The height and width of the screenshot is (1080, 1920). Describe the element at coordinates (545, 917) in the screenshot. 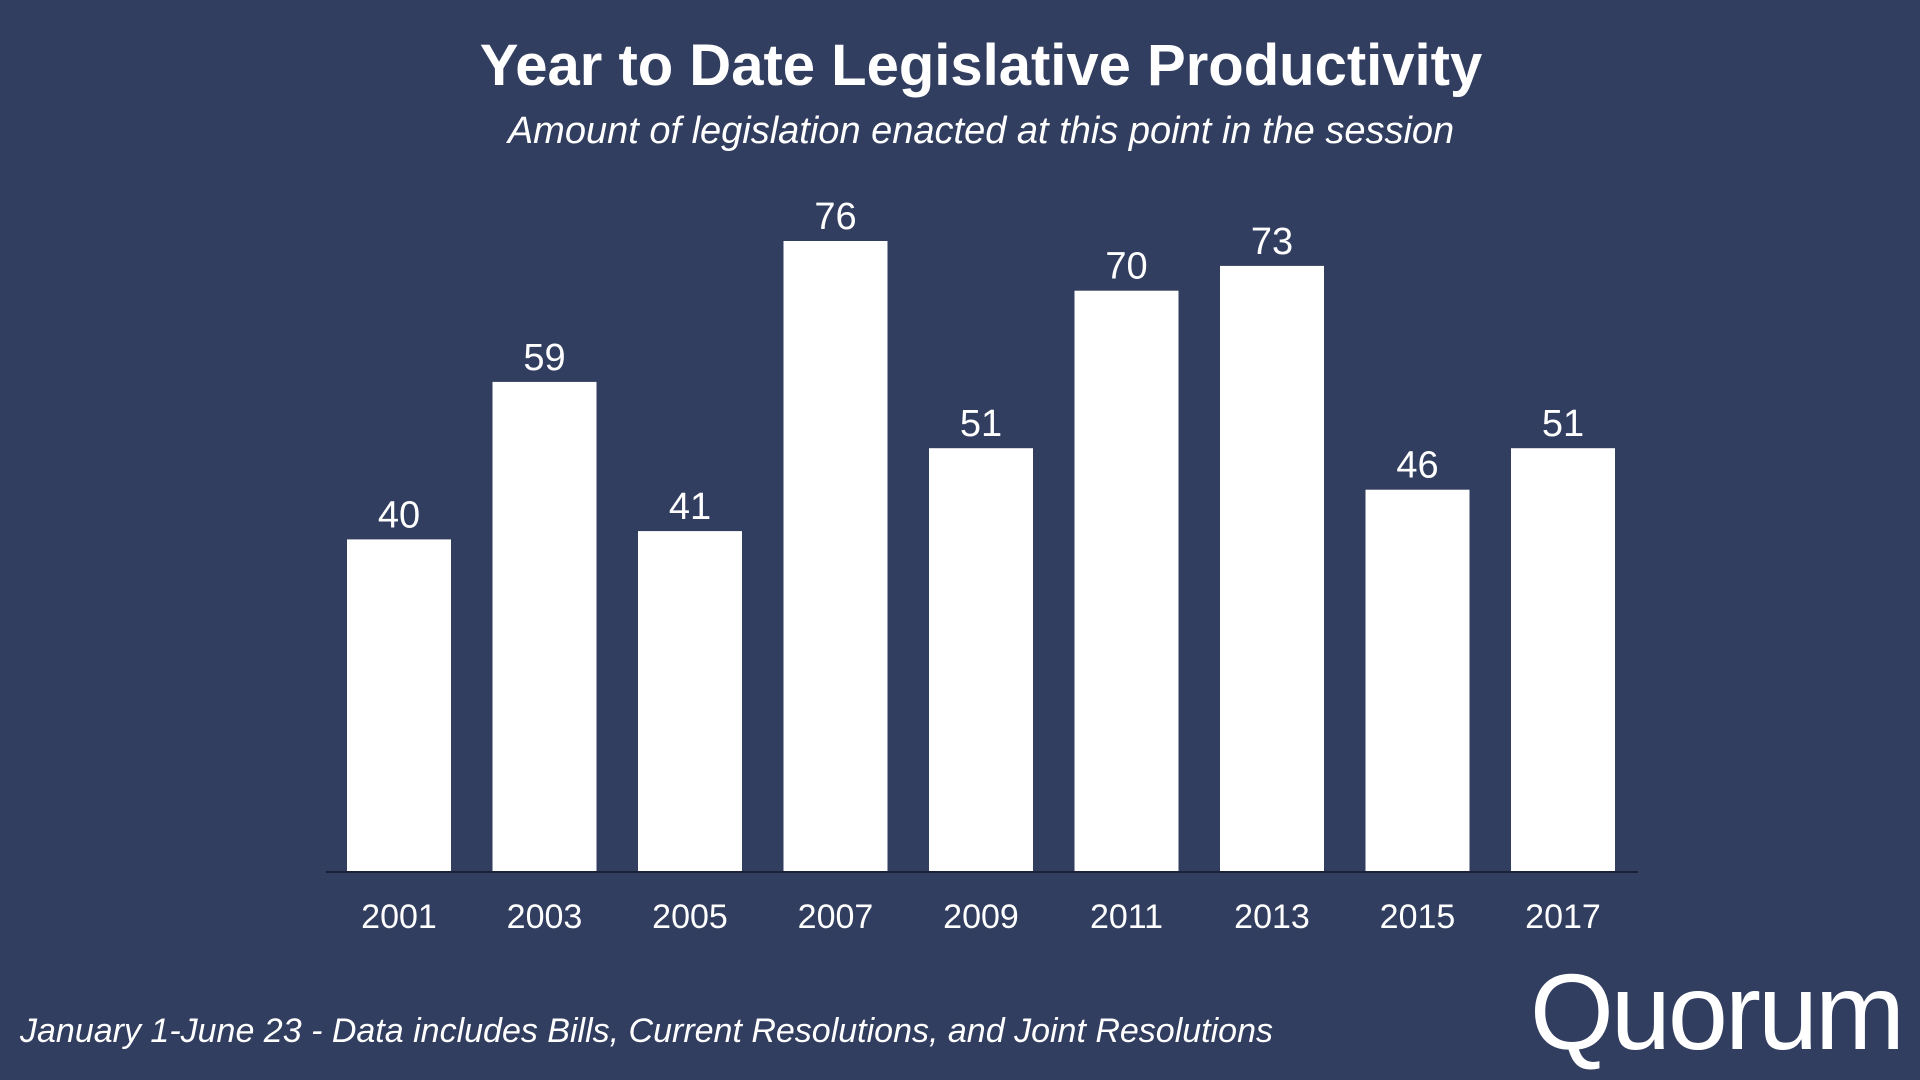

I see `x-tick-label-2003: 2003` at that location.